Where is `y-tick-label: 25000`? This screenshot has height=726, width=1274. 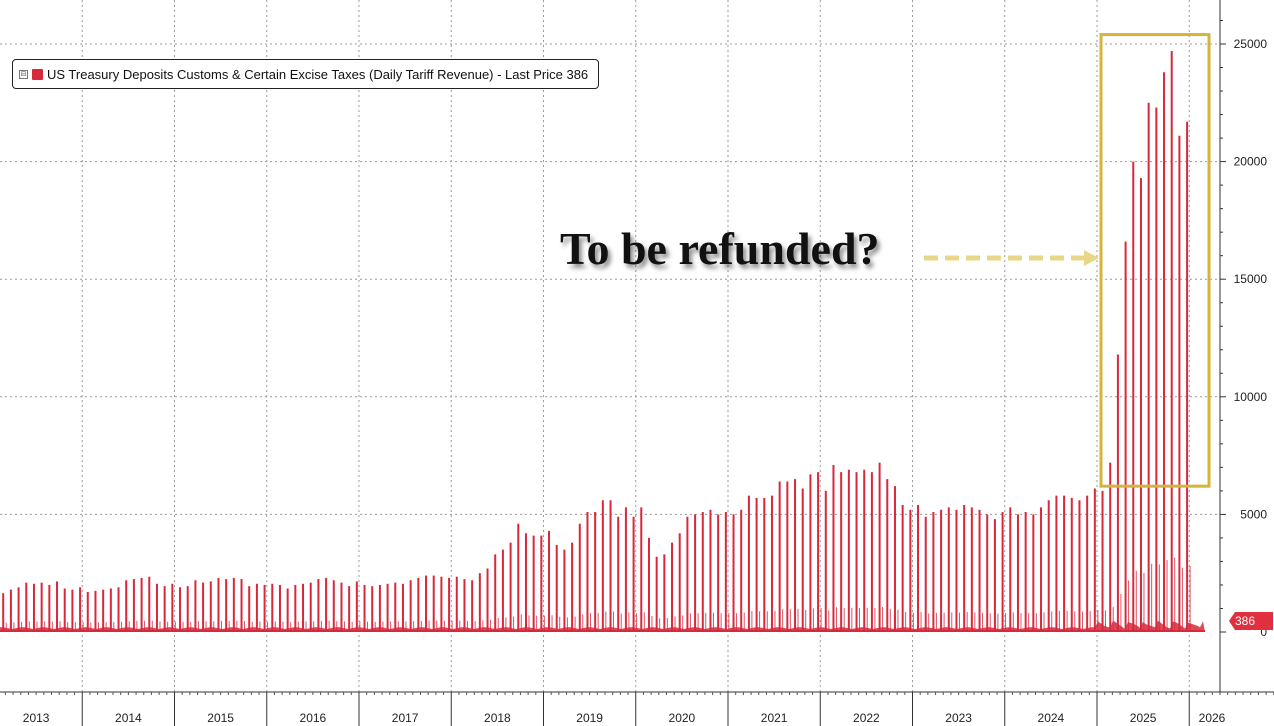 y-tick-label: 25000 is located at coordinates (1251, 44).